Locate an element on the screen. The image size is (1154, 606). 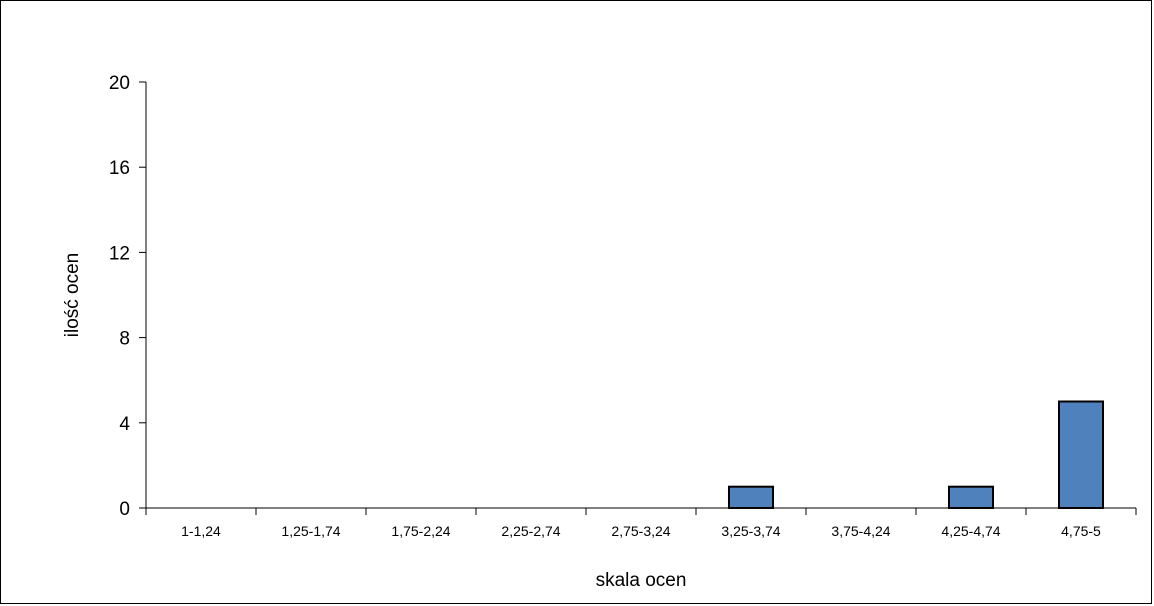
y-tick-label: 4 is located at coordinates (124, 424).